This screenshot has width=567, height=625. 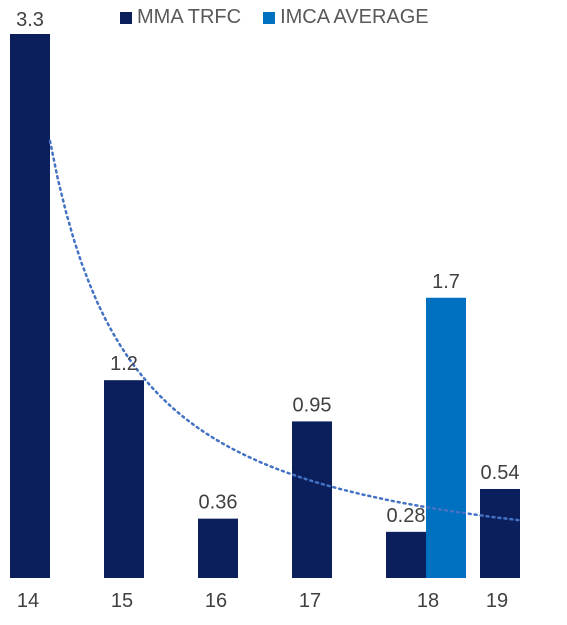 I want to click on data-label-mma-trfc-18: 0.28, so click(x=406, y=516).